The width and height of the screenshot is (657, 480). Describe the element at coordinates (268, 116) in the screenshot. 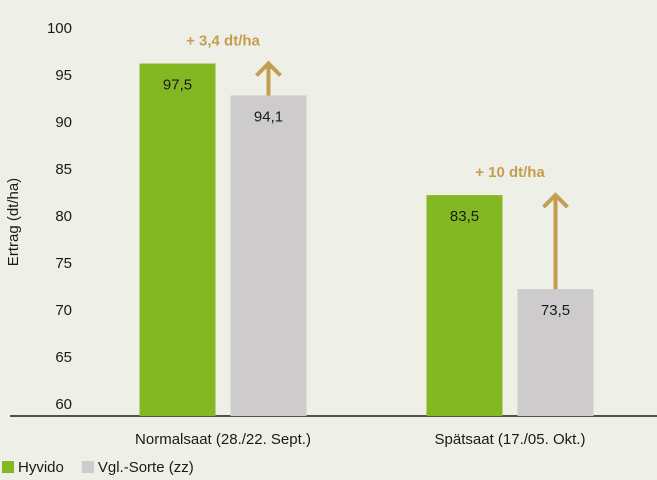

I see `value-label: 94,1` at that location.